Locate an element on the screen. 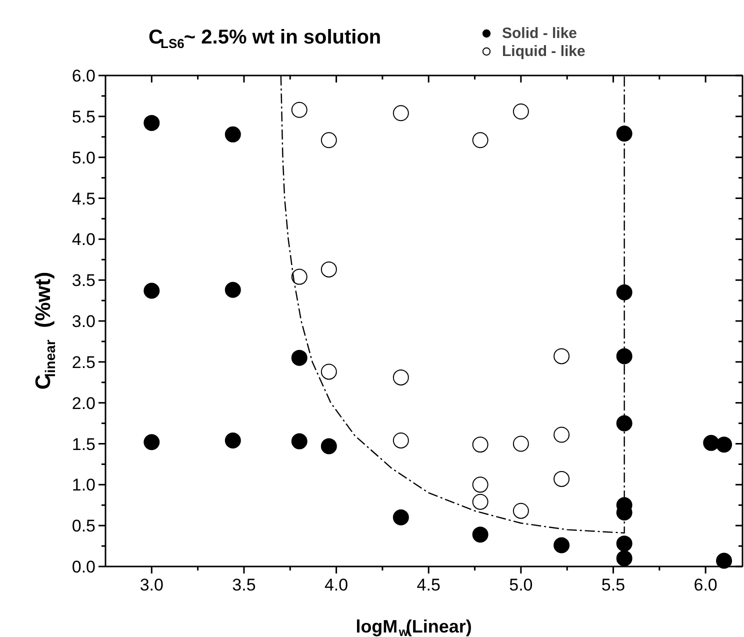  legend-label: Solid - like is located at coordinates (540, 33).